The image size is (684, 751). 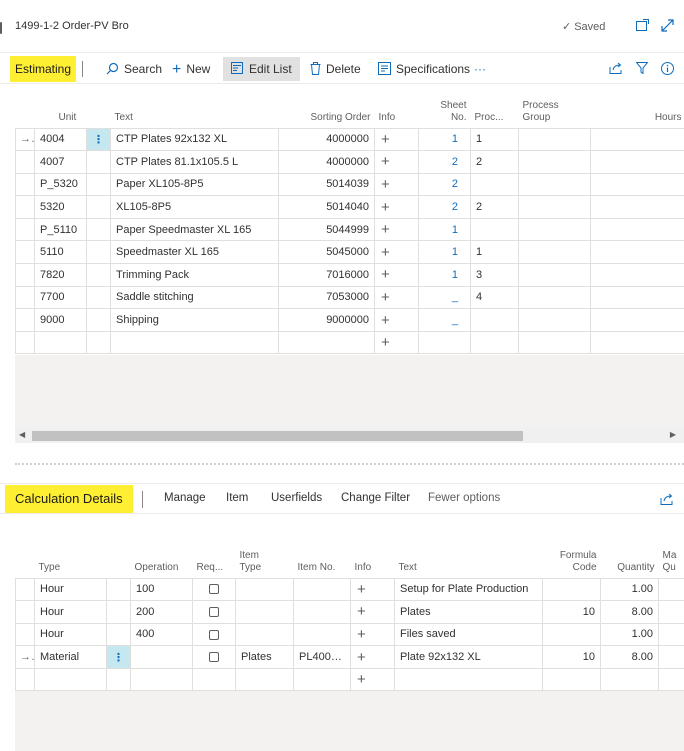 What do you see at coordinates (60, 229) in the screenshot?
I see `cell-unit: P_5110` at bounding box center [60, 229].